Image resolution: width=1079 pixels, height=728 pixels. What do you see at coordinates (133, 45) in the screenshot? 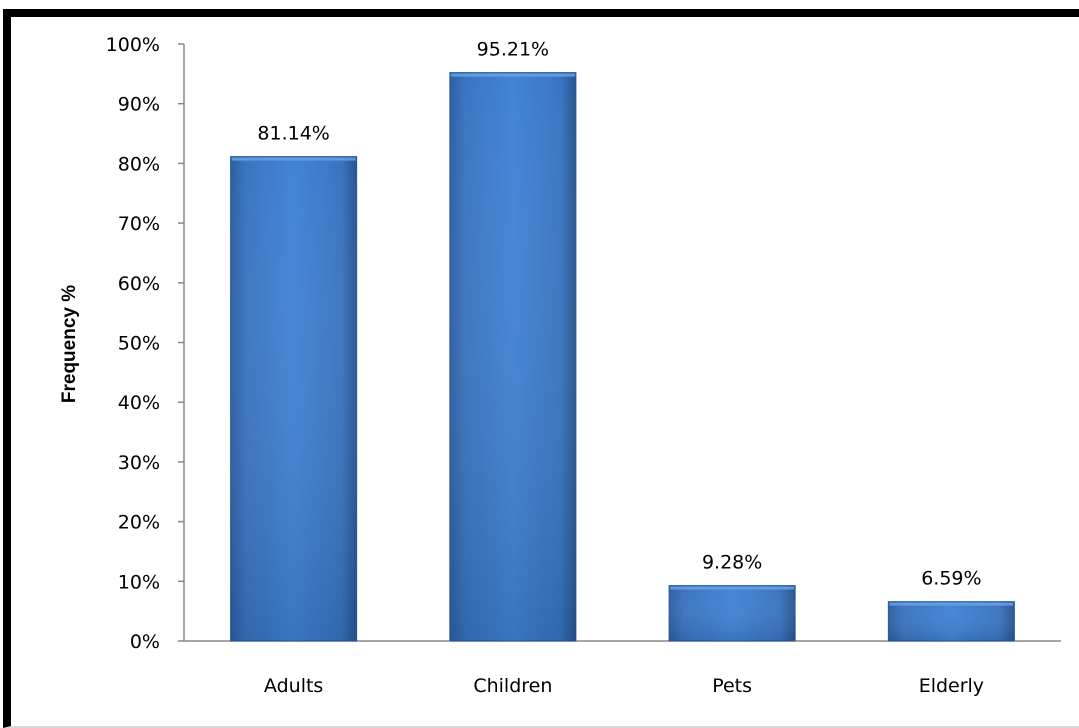
I see `y-tick-label: 100%` at bounding box center [133, 45].